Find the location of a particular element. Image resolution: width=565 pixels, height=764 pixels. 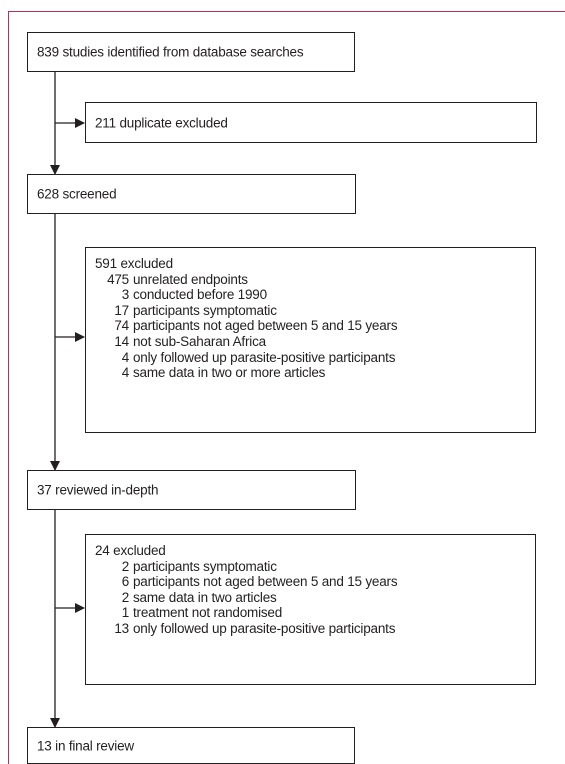

excluded1-item: 14 not sub-Saharan Africa is located at coordinates (190, 341).